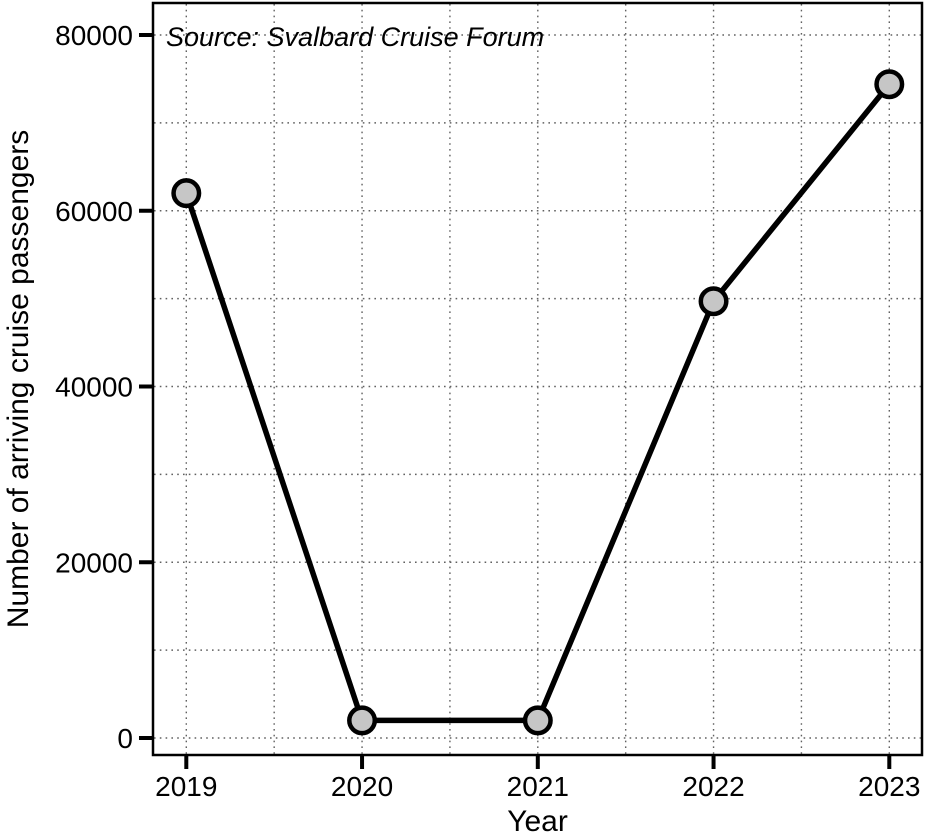 This screenshot has width=927, height=838. What do you see at coordinates (713, 301) in the screenshot?
I see `data-point-2022` at bounding box center [713, 301].